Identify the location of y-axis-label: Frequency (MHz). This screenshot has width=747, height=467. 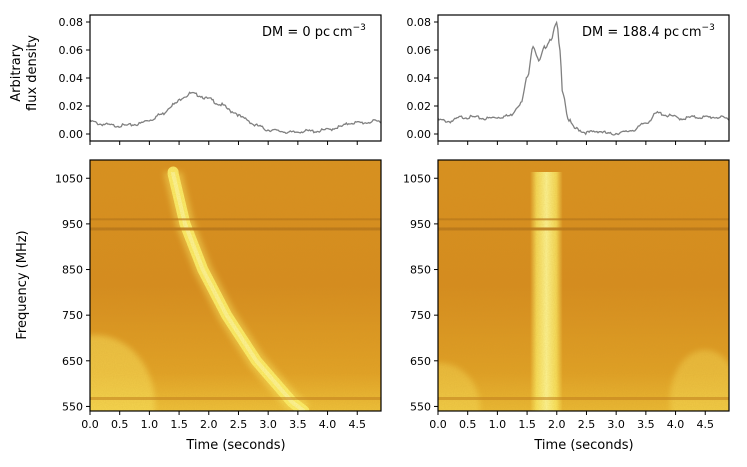
(22, 284).